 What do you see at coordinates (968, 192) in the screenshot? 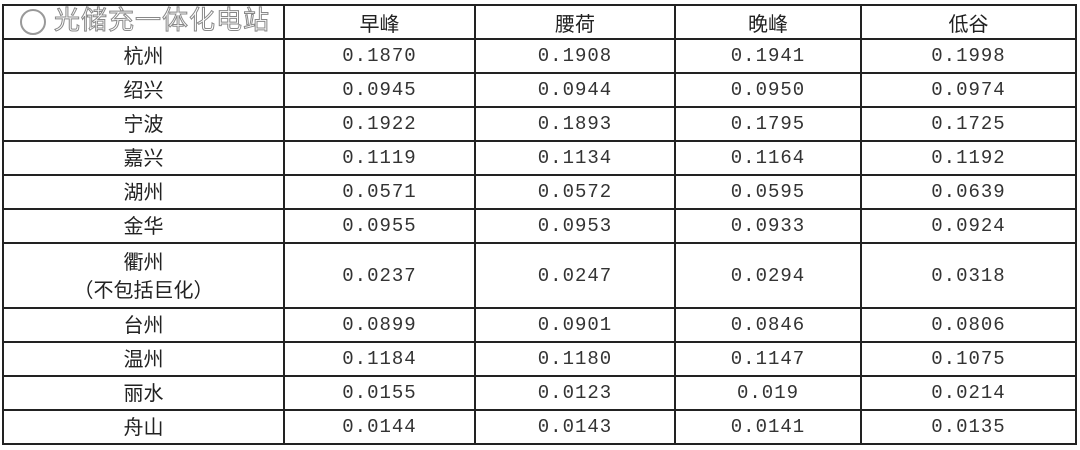
I see `value-cell: 0.0639` at bounding box center [968, 192].